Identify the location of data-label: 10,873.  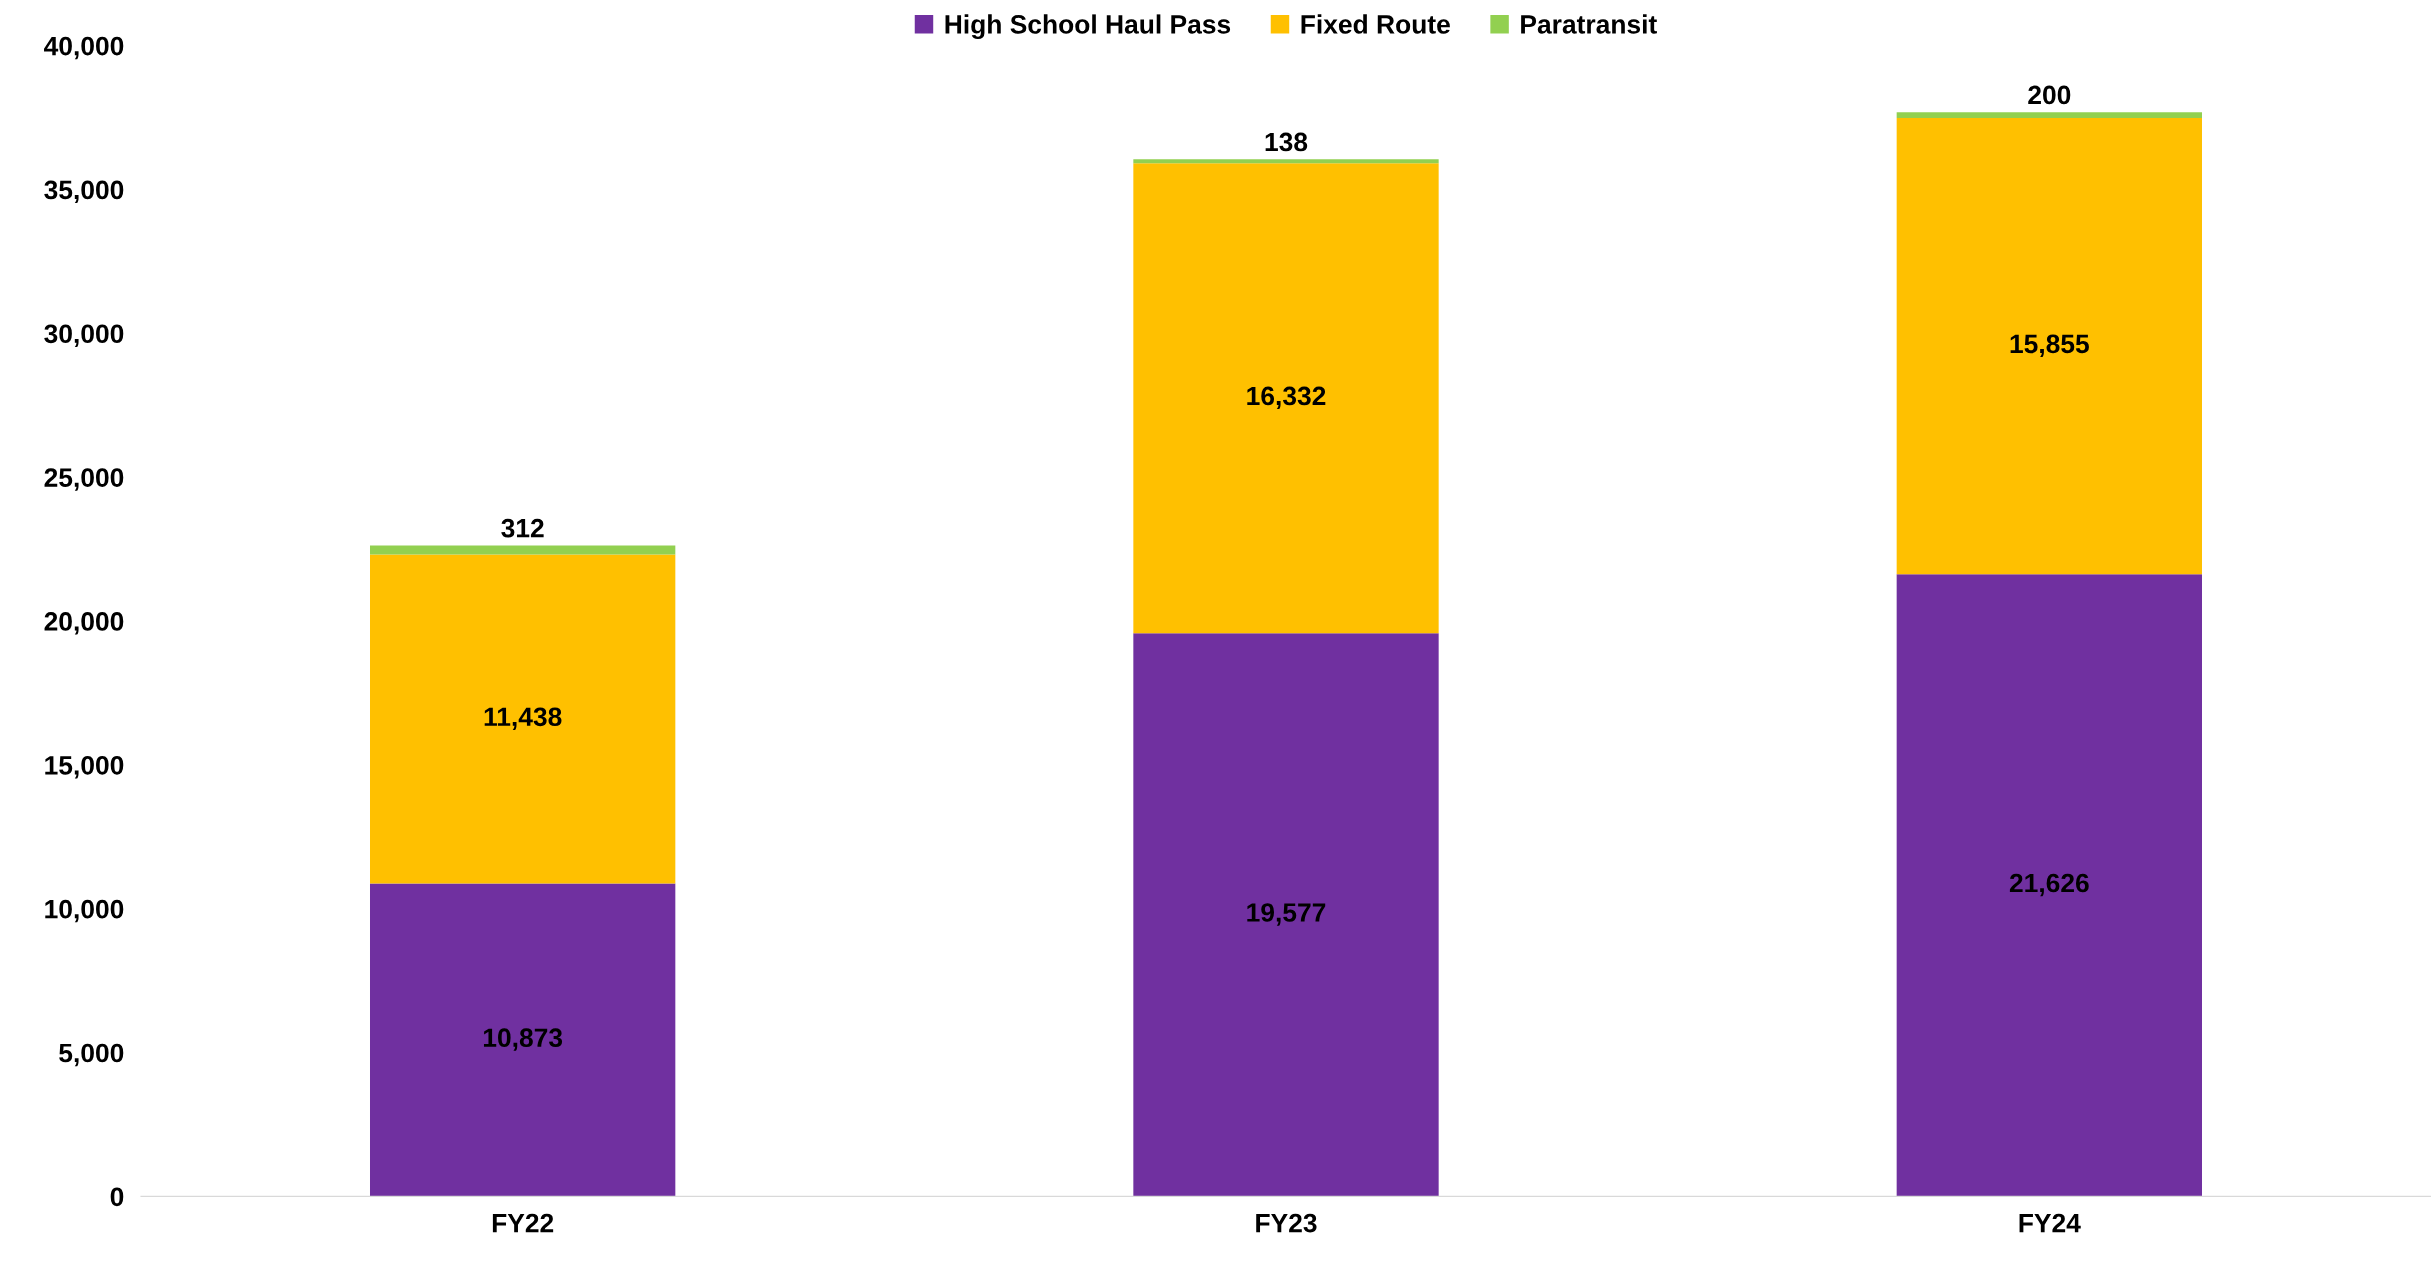
(523, 1039).